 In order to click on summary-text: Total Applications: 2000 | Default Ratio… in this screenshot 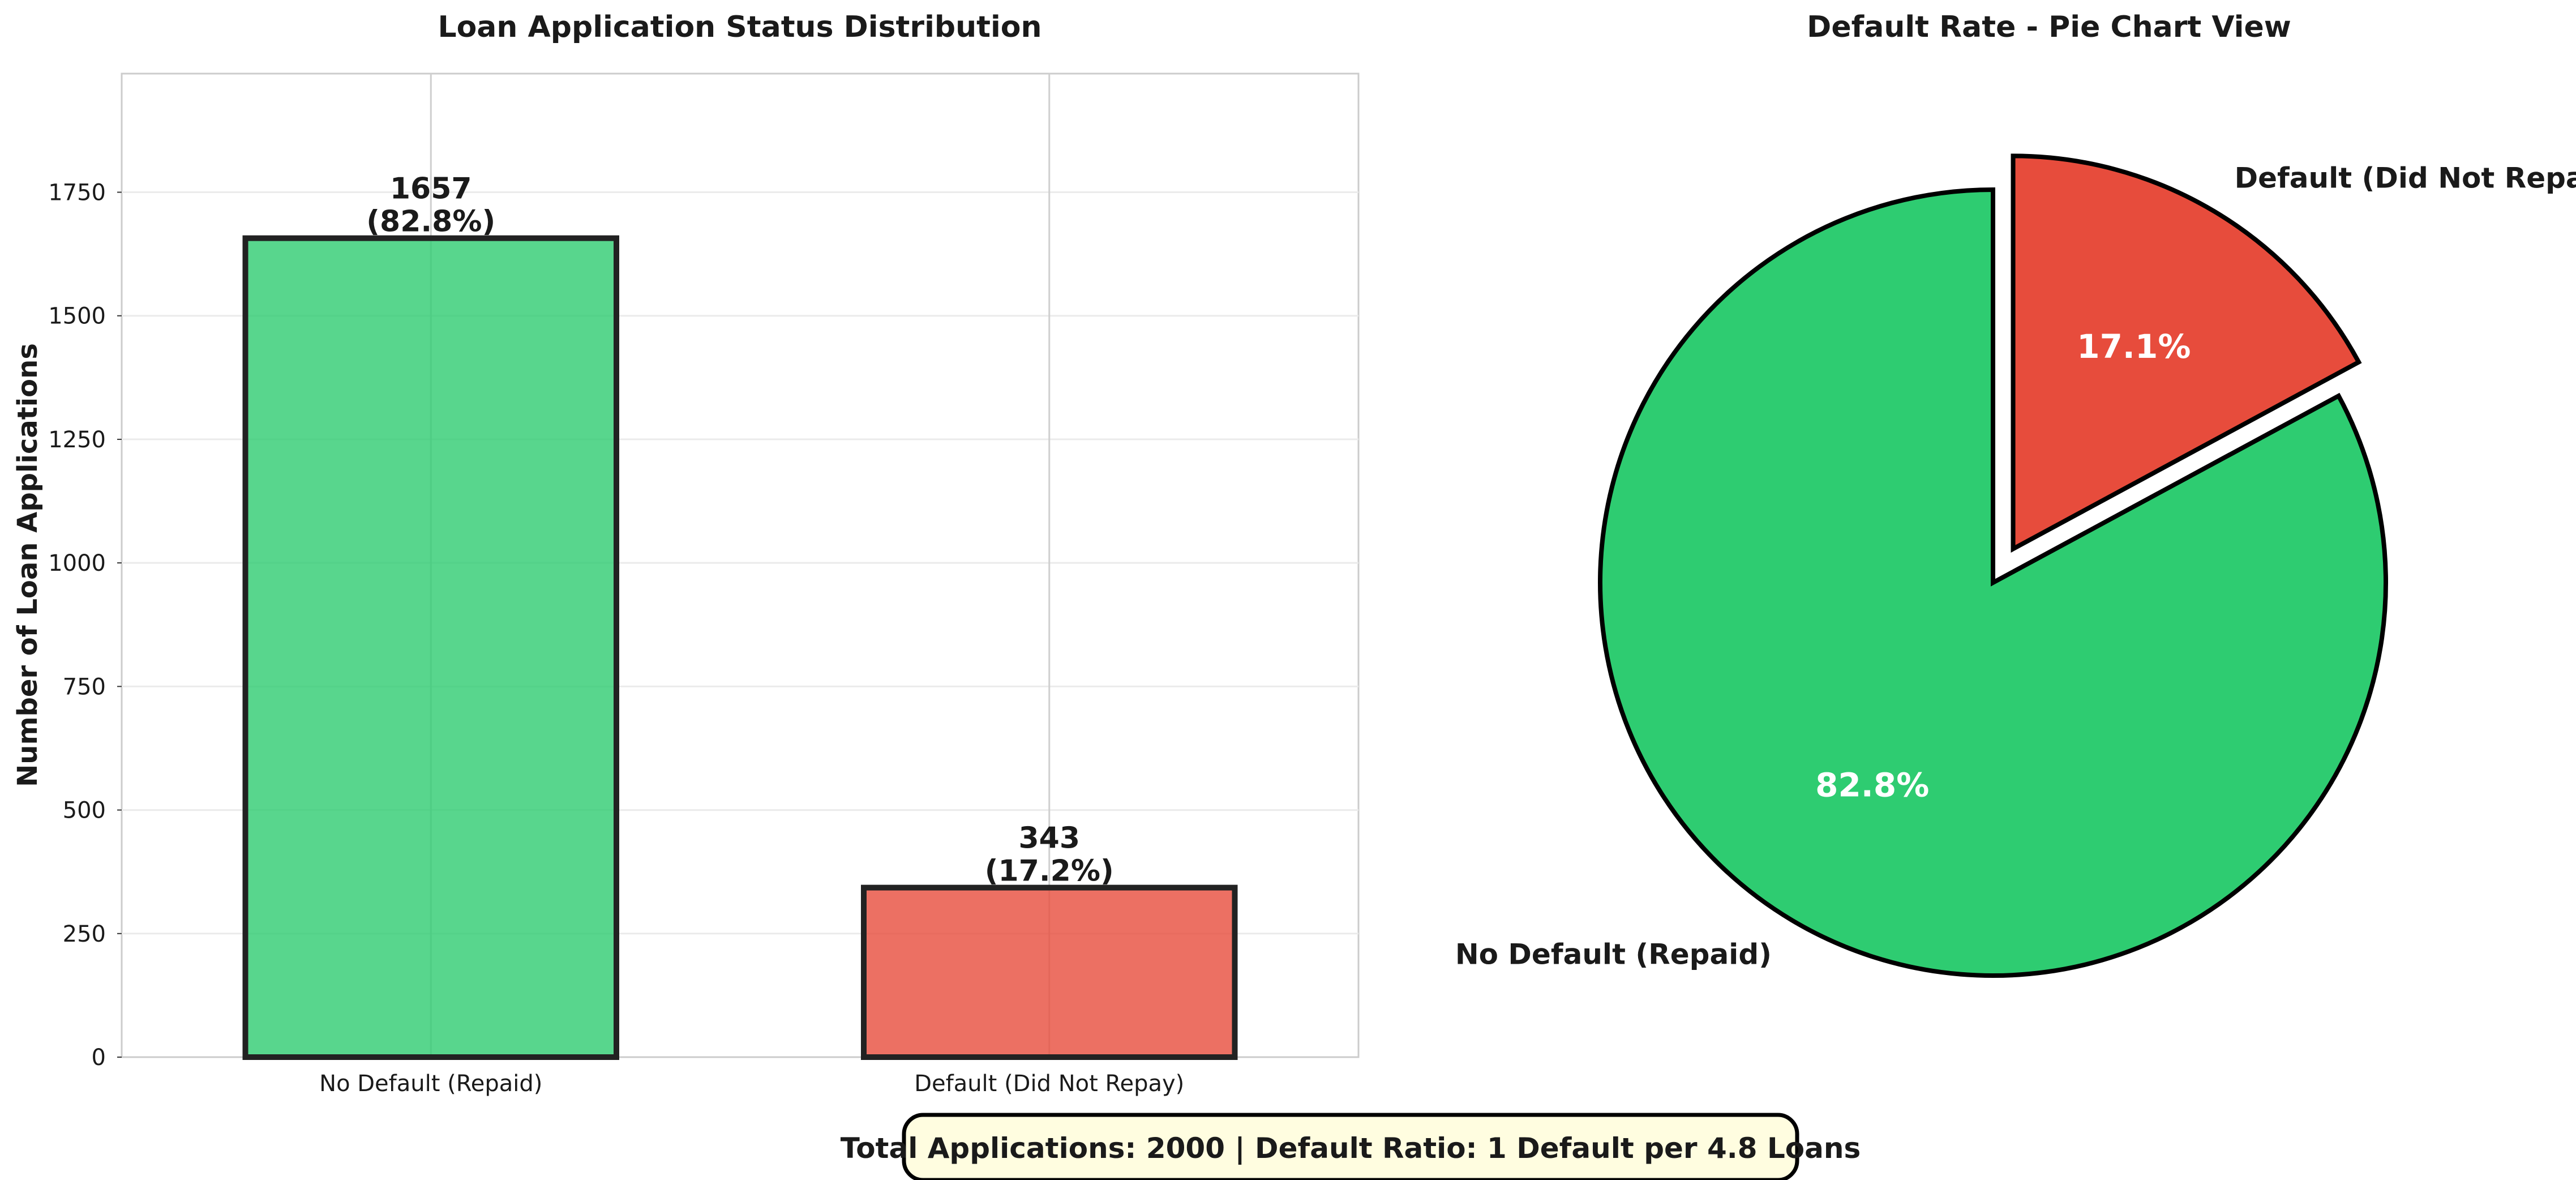, I will do `click(1351, 1148)`.